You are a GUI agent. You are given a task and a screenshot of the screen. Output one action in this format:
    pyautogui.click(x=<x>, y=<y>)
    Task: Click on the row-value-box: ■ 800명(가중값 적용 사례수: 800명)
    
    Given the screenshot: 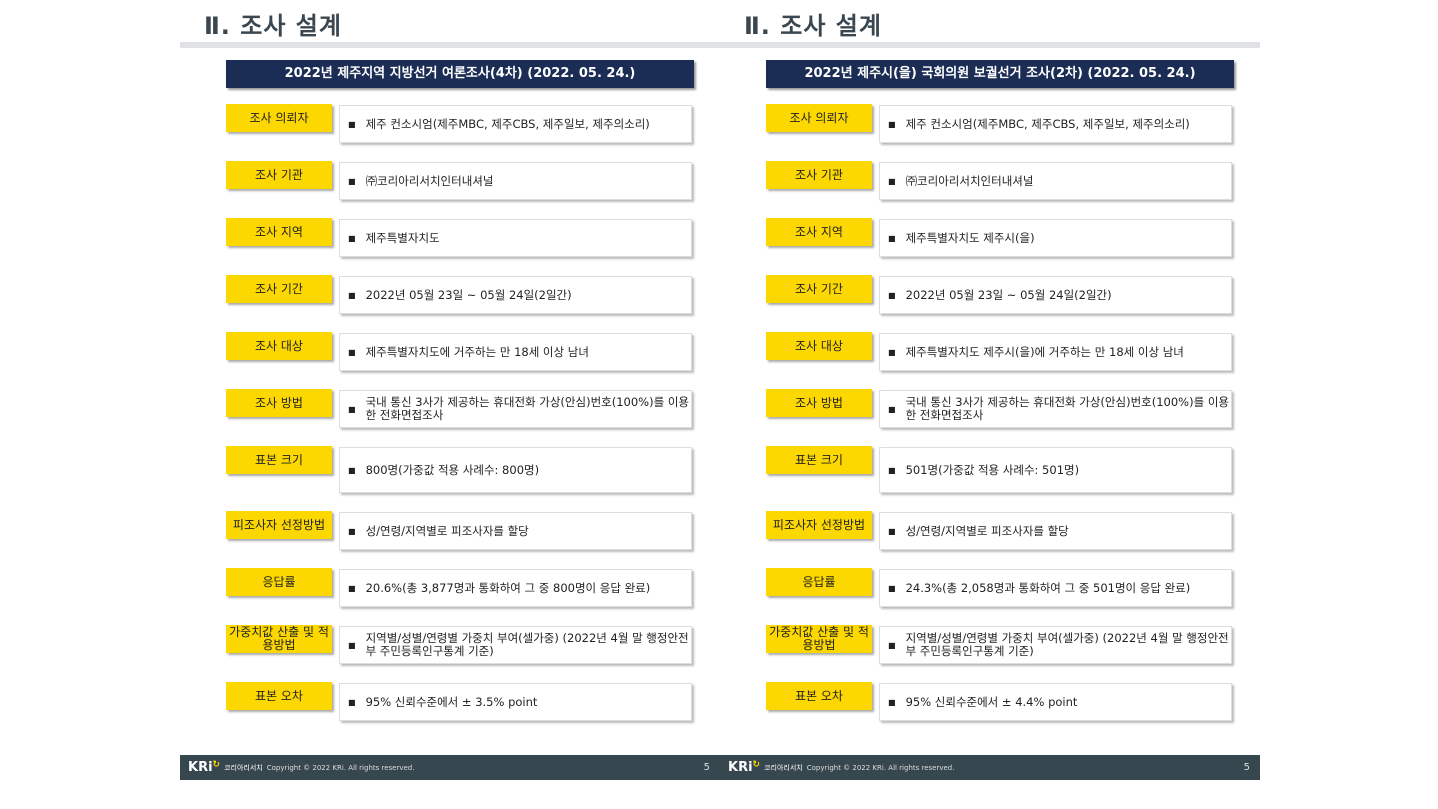 What is the action you would take?
    pyautogui.click(x=515, y=470)
    